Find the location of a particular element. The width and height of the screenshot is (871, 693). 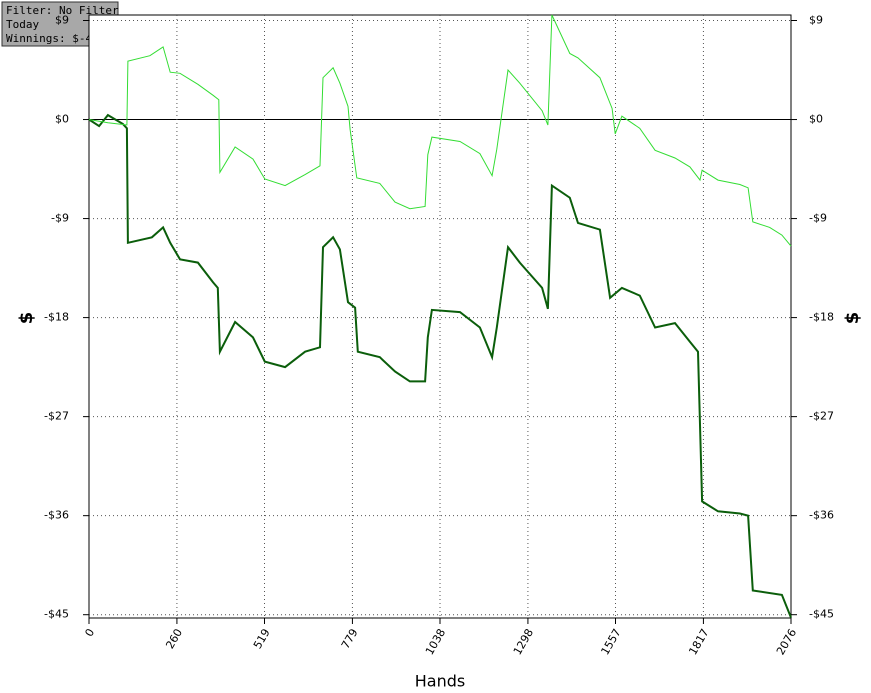

x-tick-label: 1038 is located at coordinates (435, 642).